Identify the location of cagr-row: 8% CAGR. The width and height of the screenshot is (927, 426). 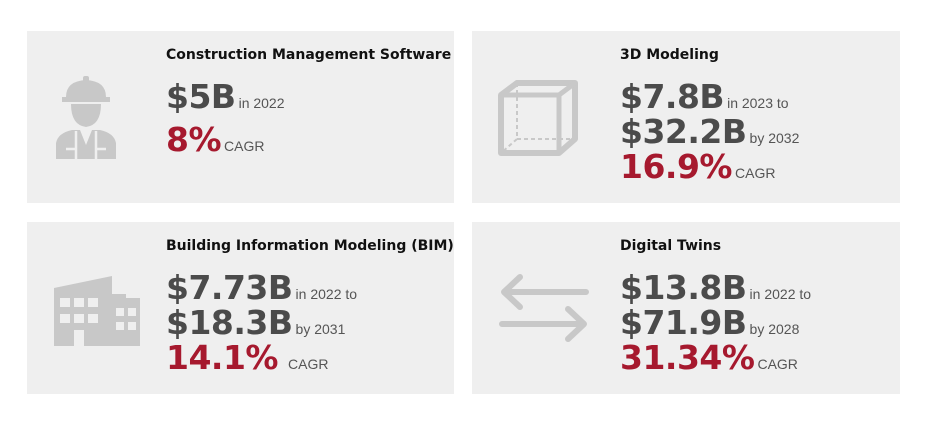
(215, 139).